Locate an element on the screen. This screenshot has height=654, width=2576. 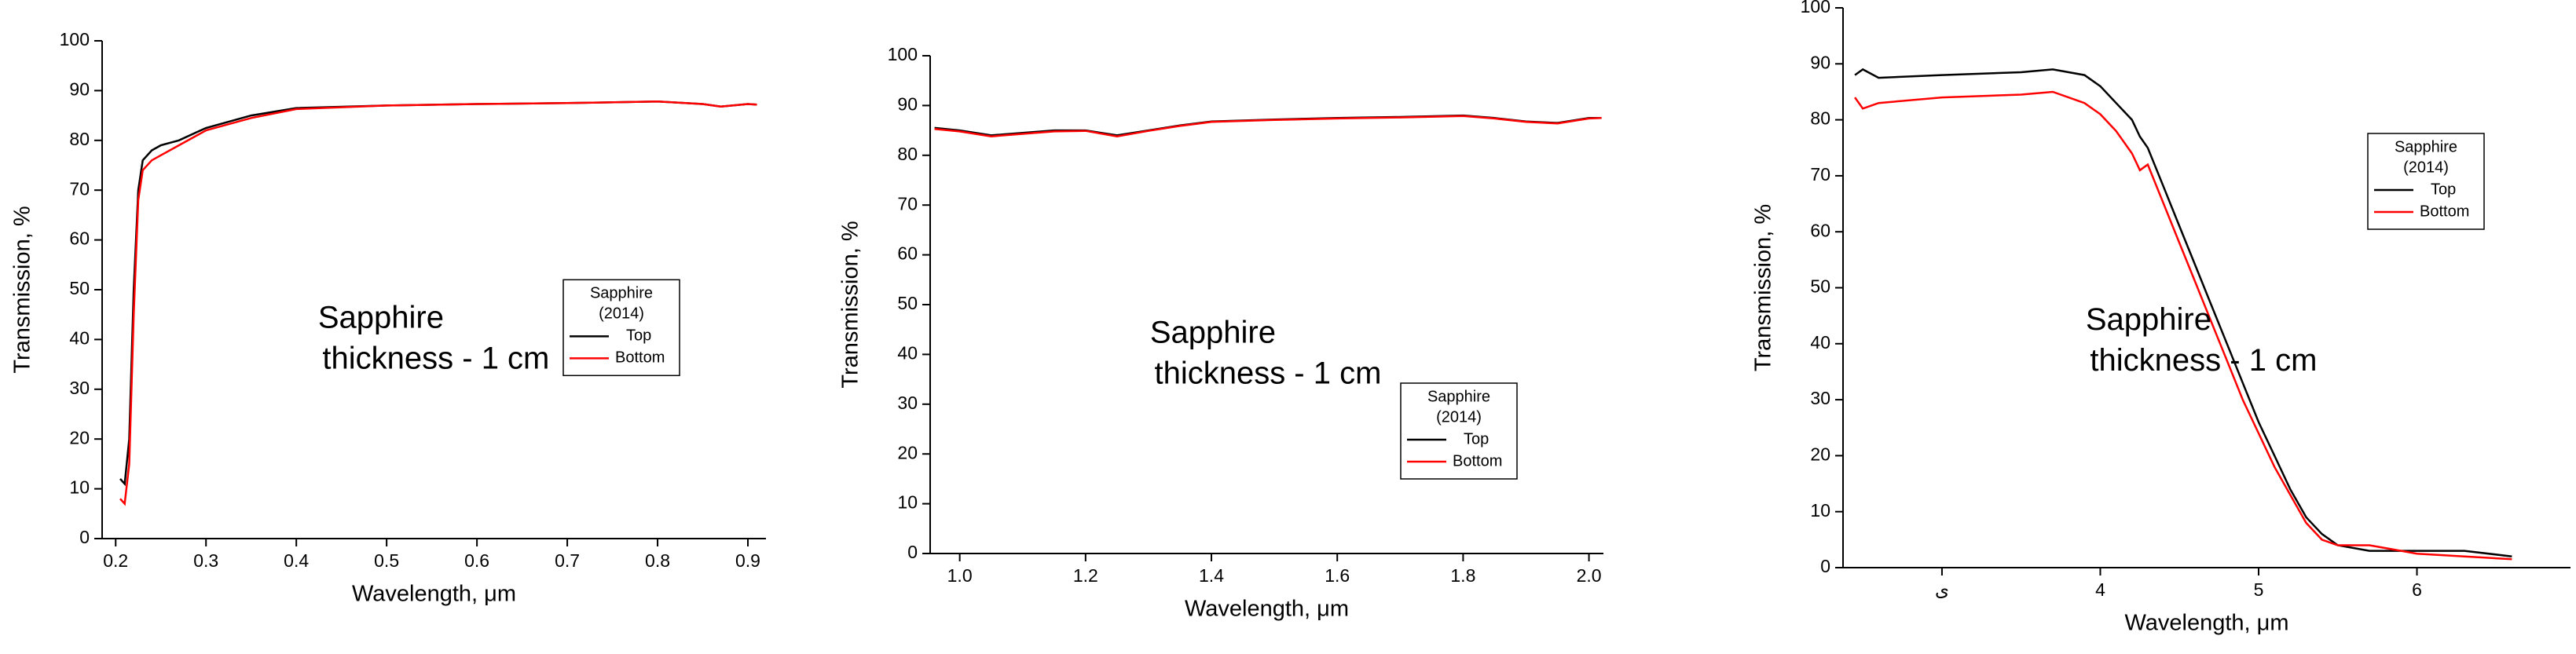
x-tick-label: 0.7 is located at coordinates (567, 560).